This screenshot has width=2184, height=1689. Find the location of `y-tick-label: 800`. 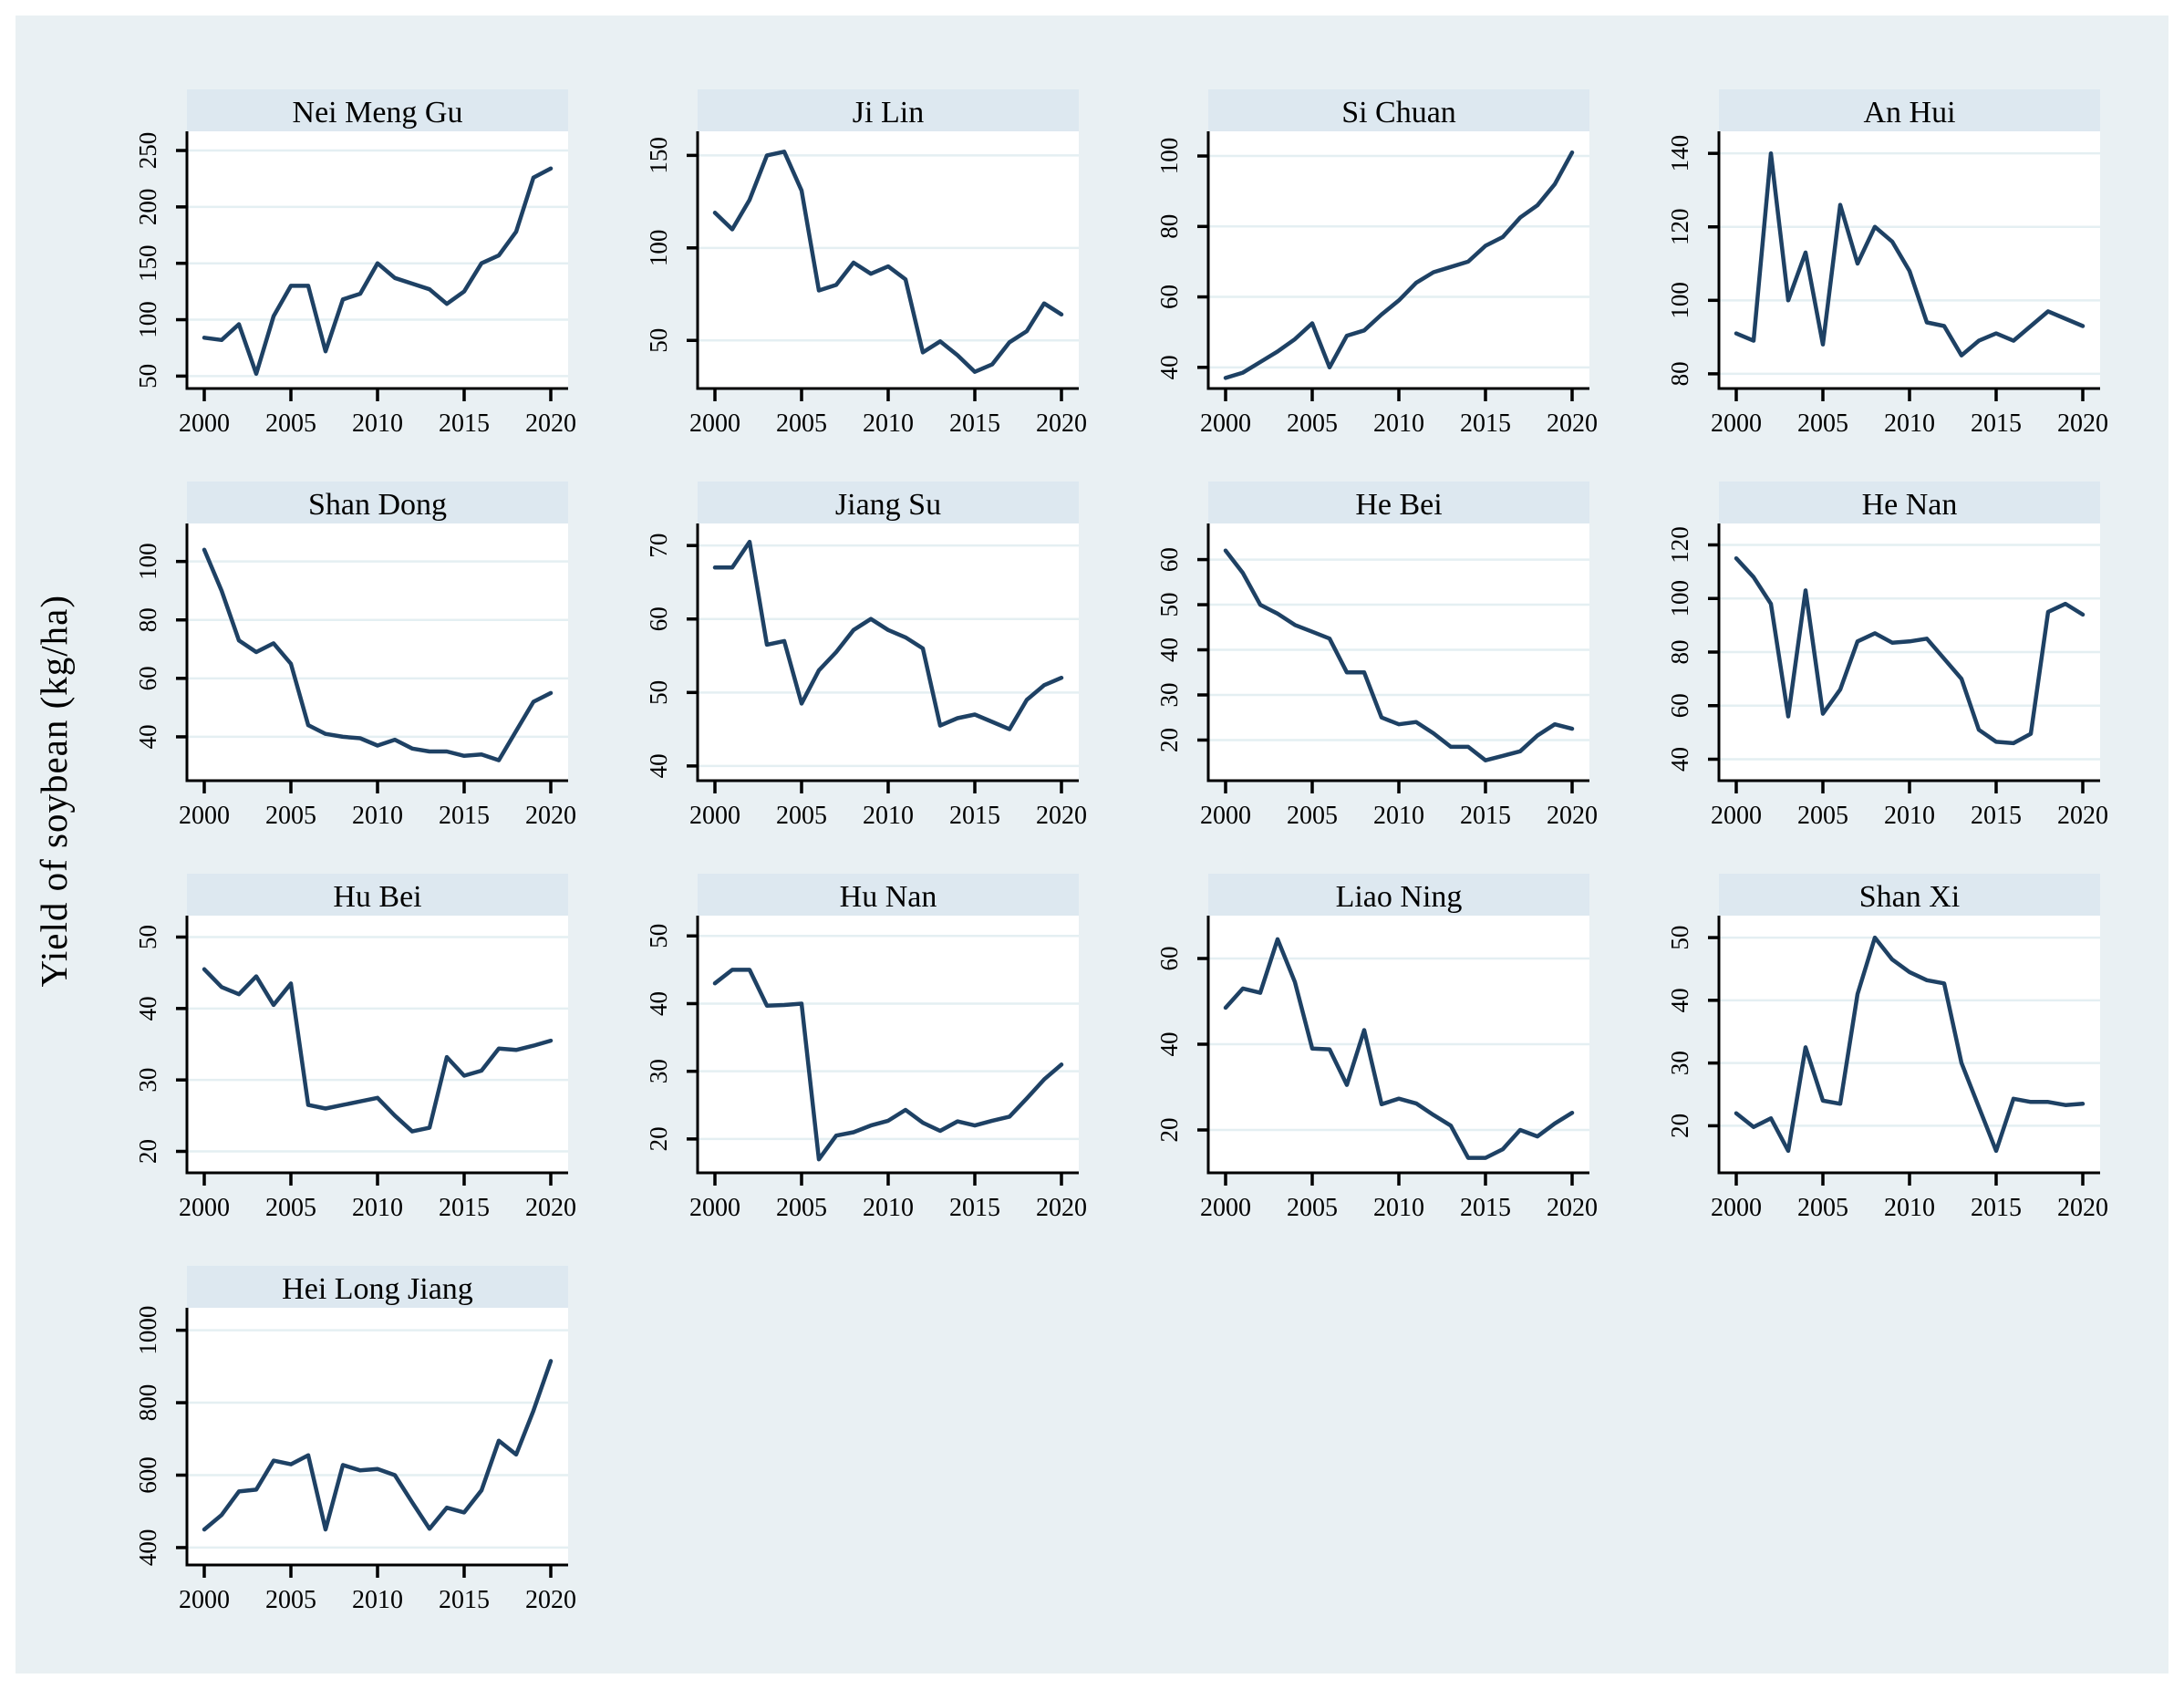

y-tick-label: 800 is located at coordinates (148, 1403).